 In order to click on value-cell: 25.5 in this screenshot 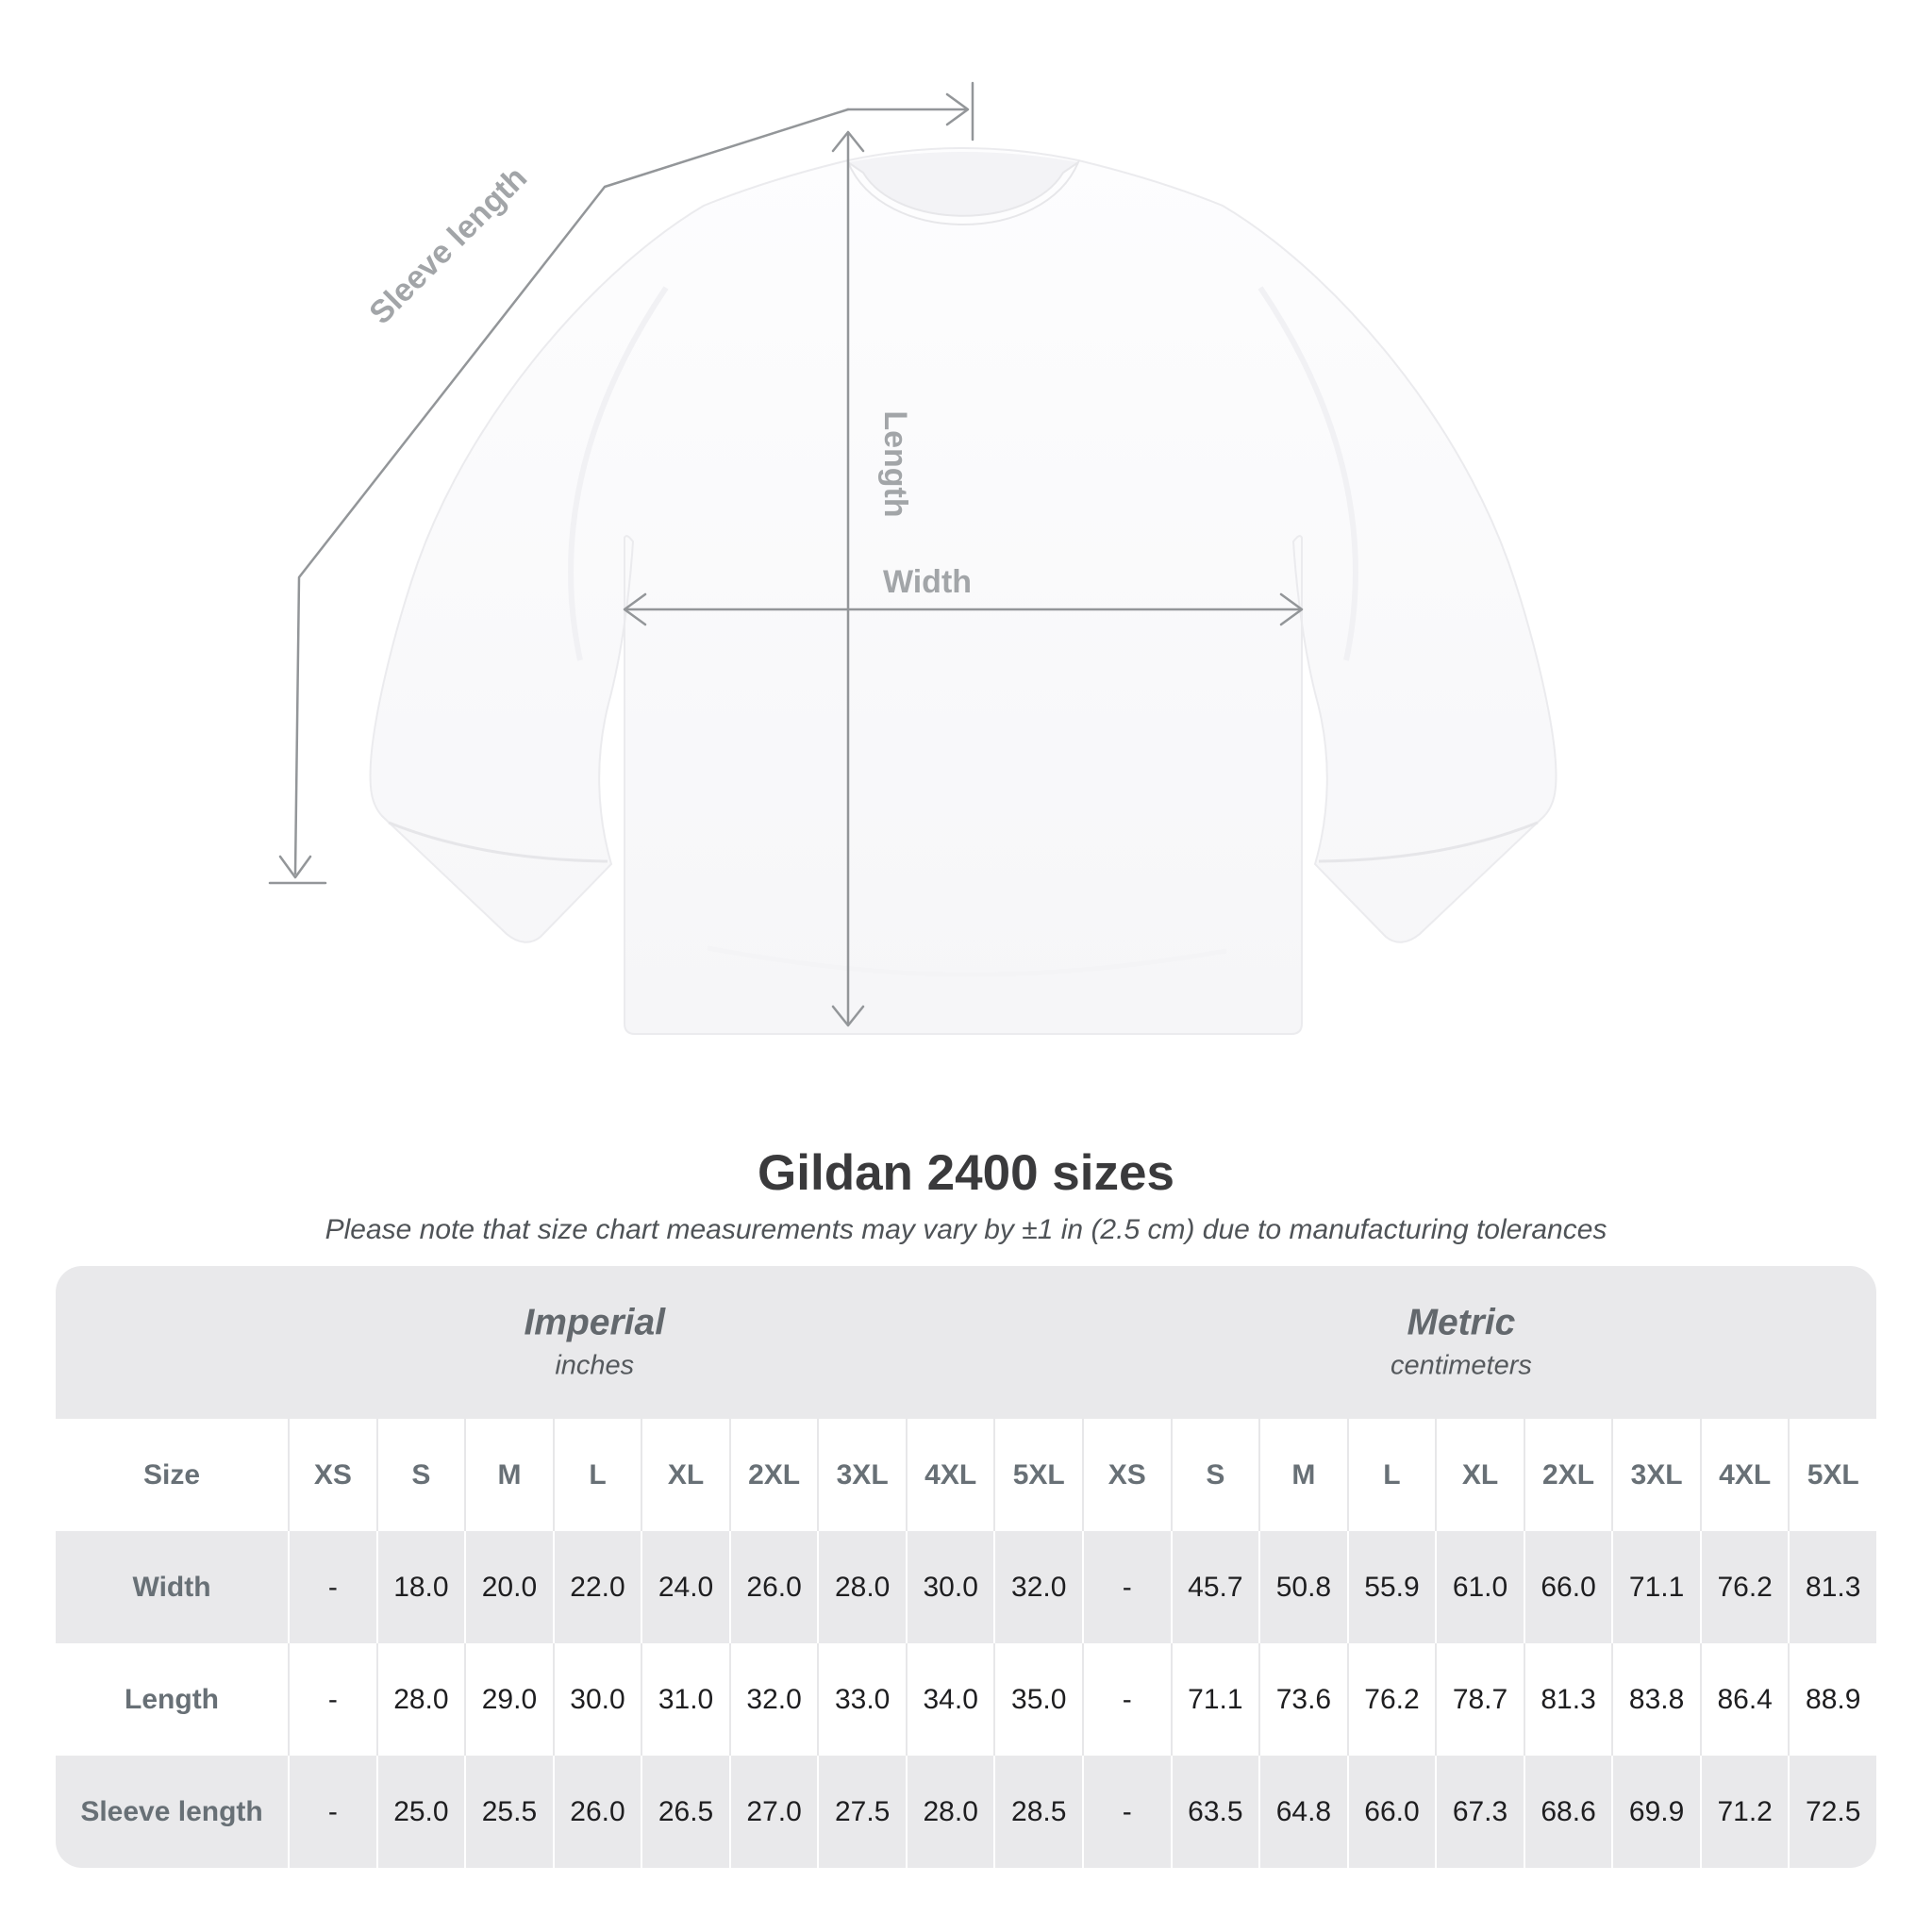, I will do `click(508, 1812)`.